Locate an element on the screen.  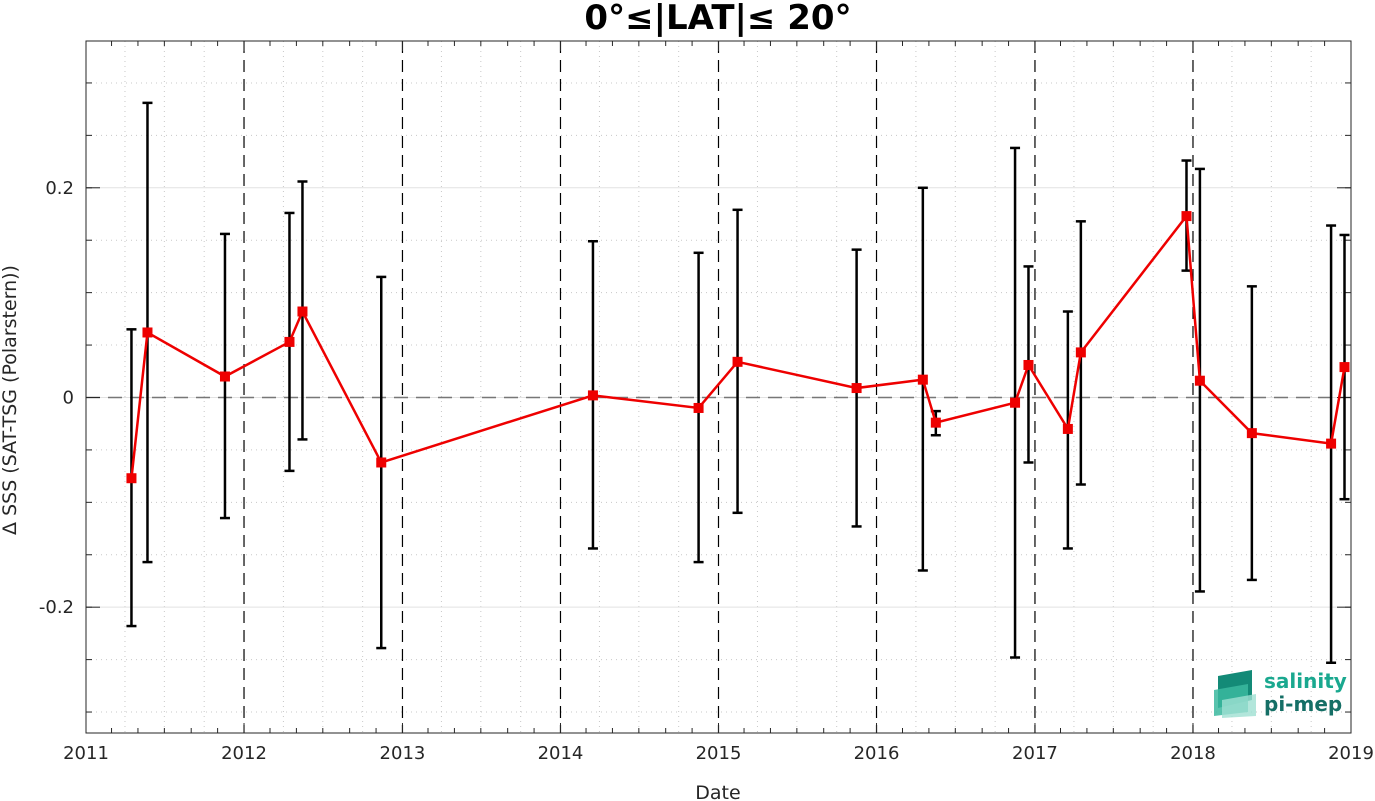
x-axis-label: Date is located at coordinates (717, 791).